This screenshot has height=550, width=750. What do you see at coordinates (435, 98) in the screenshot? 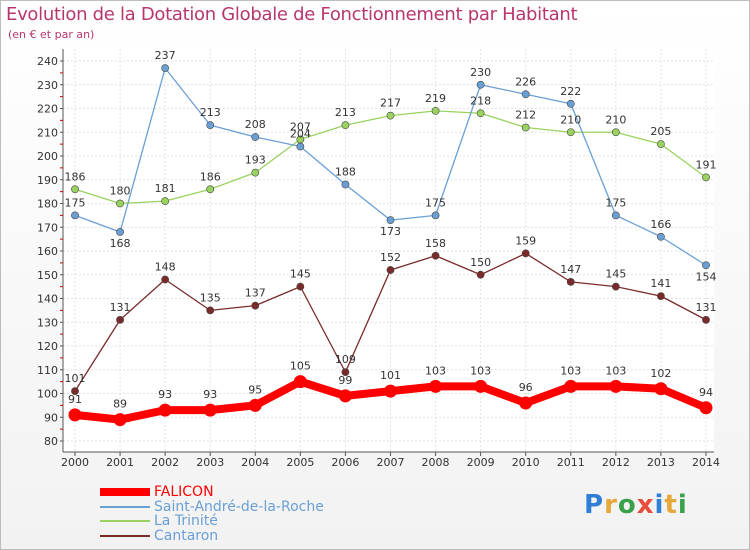
I see `data-label: 219` at bounding box center [435, 98].